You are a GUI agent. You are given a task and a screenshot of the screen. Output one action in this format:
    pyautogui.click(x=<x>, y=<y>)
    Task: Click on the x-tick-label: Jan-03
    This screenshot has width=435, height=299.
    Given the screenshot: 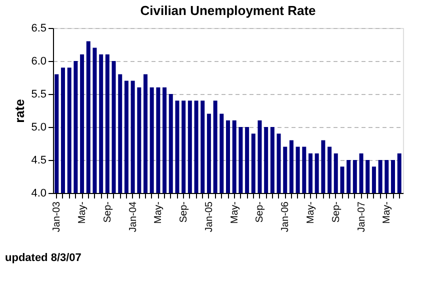 What is the action you would take?
    pyautogui.click(x=57, y=216)
    